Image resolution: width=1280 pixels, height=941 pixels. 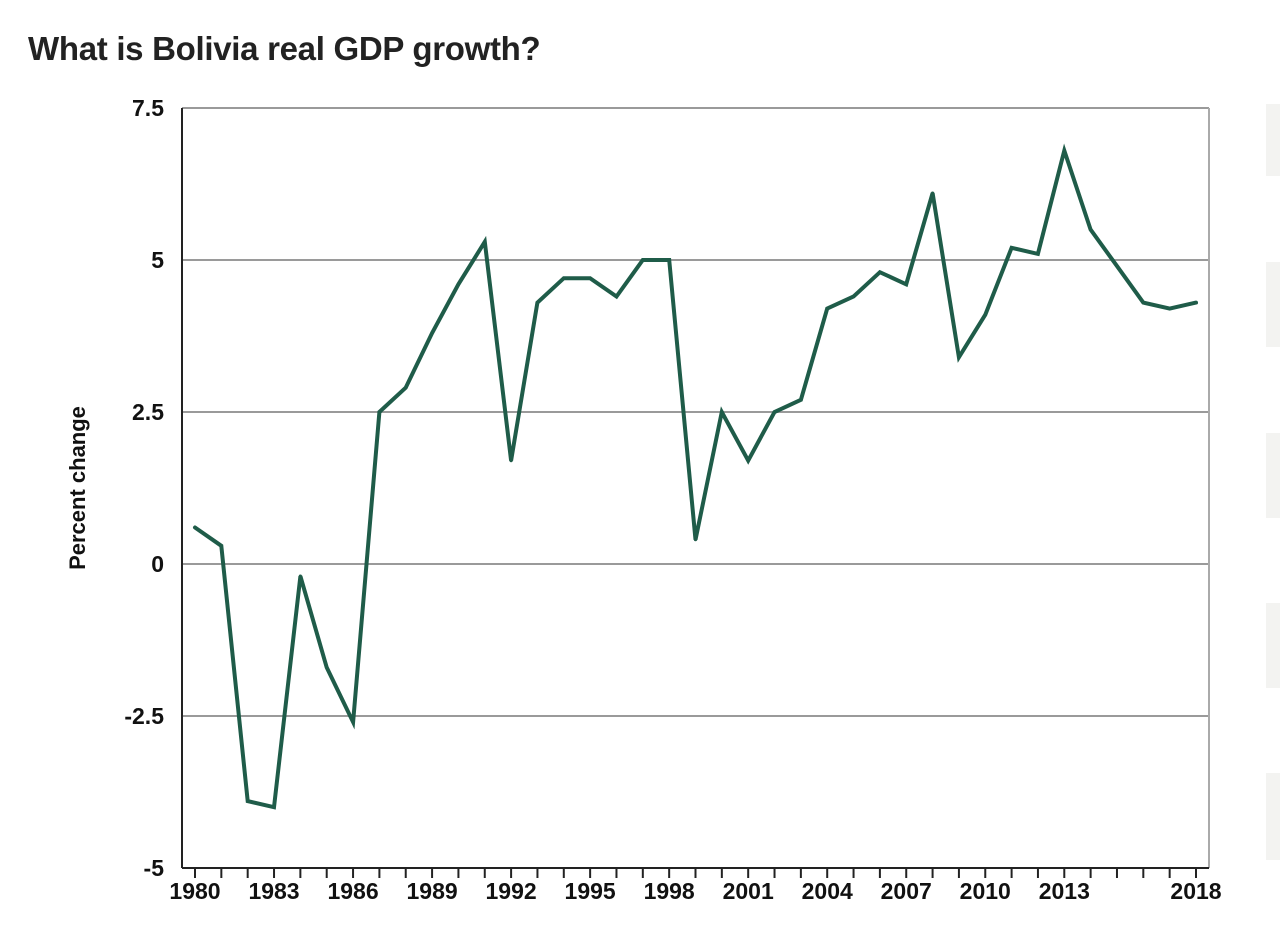 I want to click on x-tick-label: 2001, so click(x=748, y=891).